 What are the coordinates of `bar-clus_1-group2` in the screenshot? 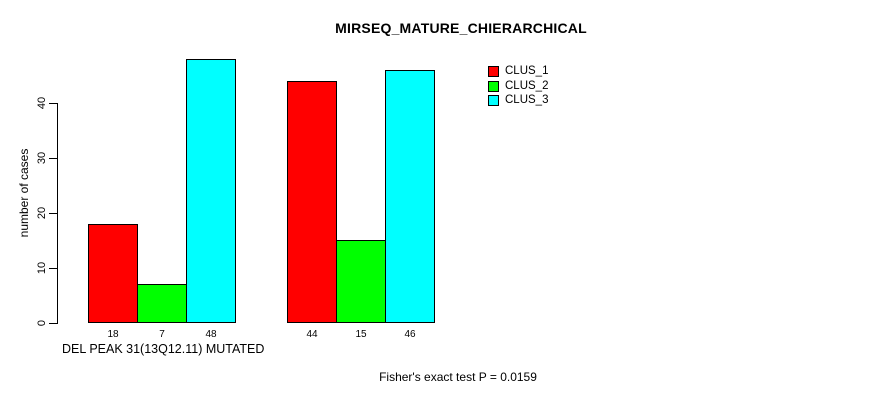 It's located at (312, 202).